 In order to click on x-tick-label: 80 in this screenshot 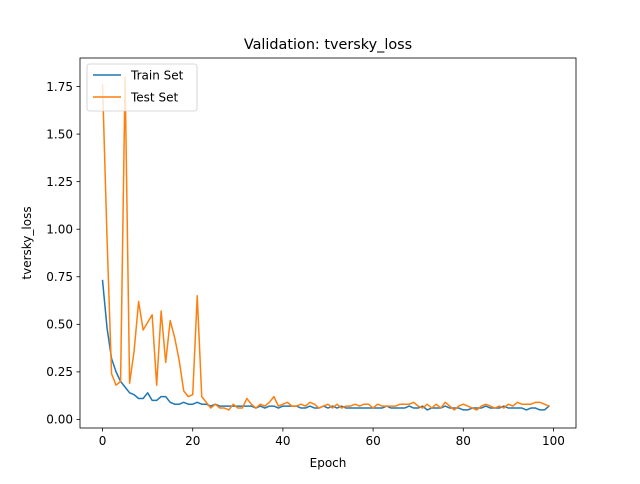, I will do `click(463, 441)`.